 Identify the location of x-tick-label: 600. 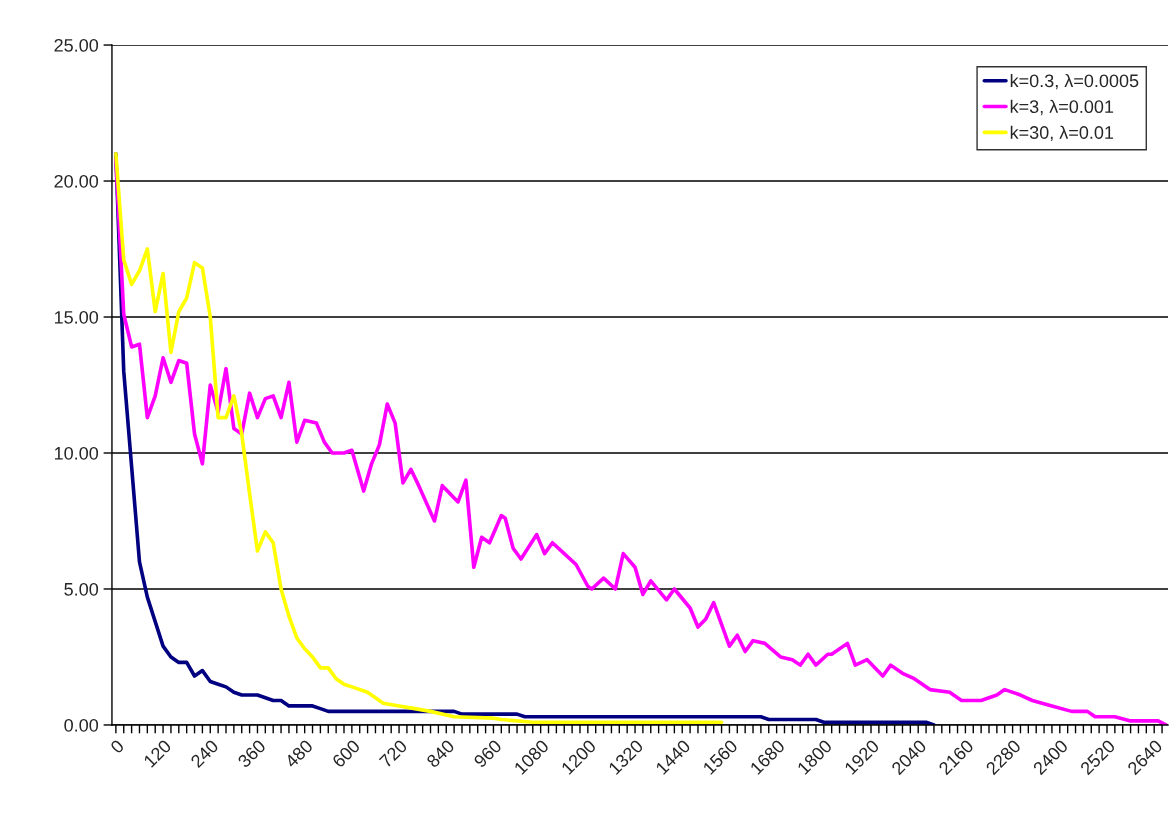
(346, 753).